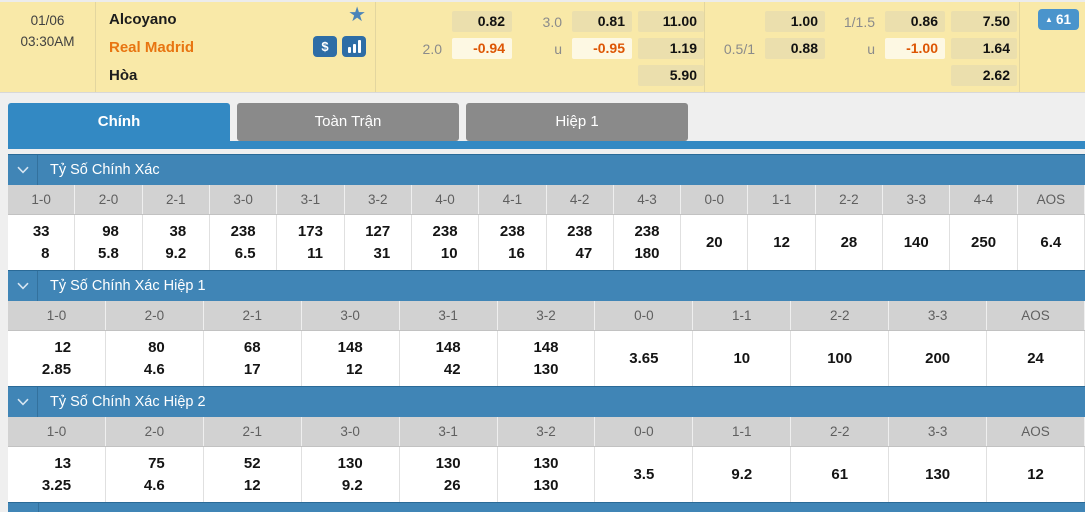  What do you see at coordinates (602, 48) in the screenshot?
I see `odds-chip: -0.95` at bounding box center [602, 48].